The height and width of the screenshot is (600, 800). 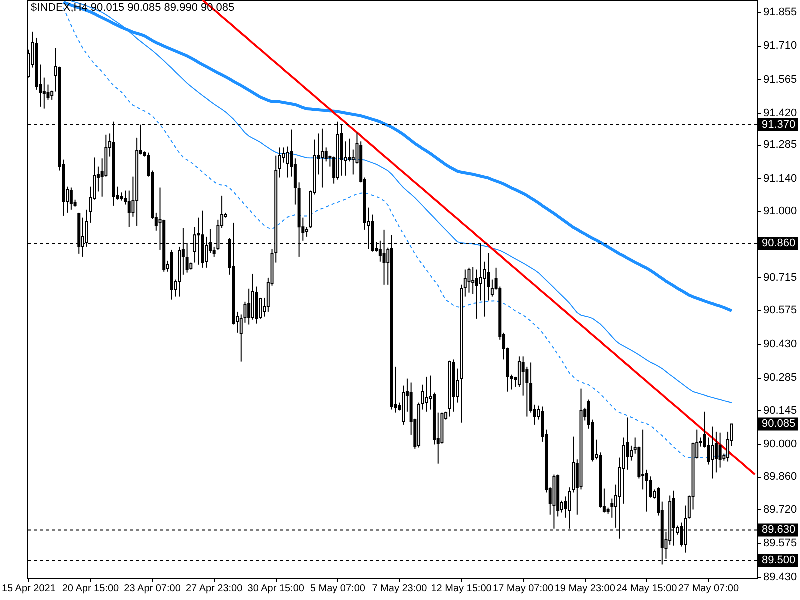 What do you see at coordinates (461, 589) in the screenshot?
I see `x-tick-label: 12 May 15:00` at bounding box center [461, 589].